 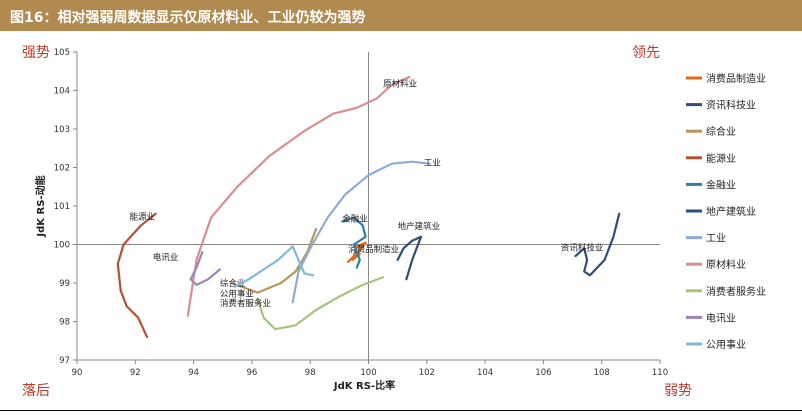 I want to click on series-label-2: 资讯科技业, so click(x=582, y=247).